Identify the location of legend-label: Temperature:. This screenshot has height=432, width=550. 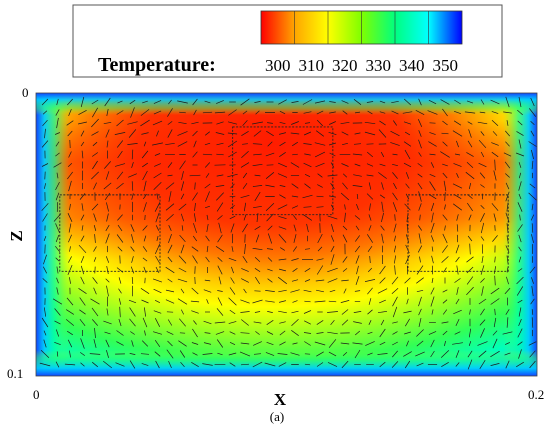
(157, 65).